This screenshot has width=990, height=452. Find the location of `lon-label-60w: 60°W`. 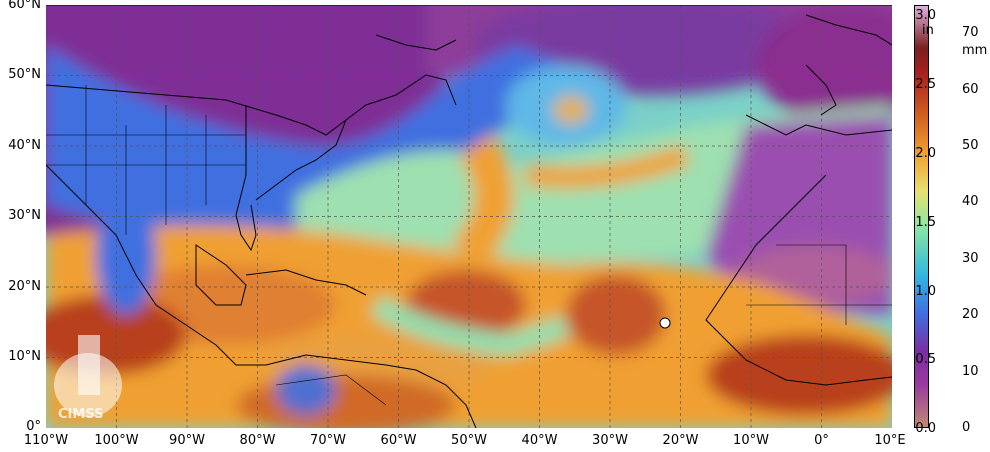

lon-label-60w: 60°W is located at coordinates (398, 440).